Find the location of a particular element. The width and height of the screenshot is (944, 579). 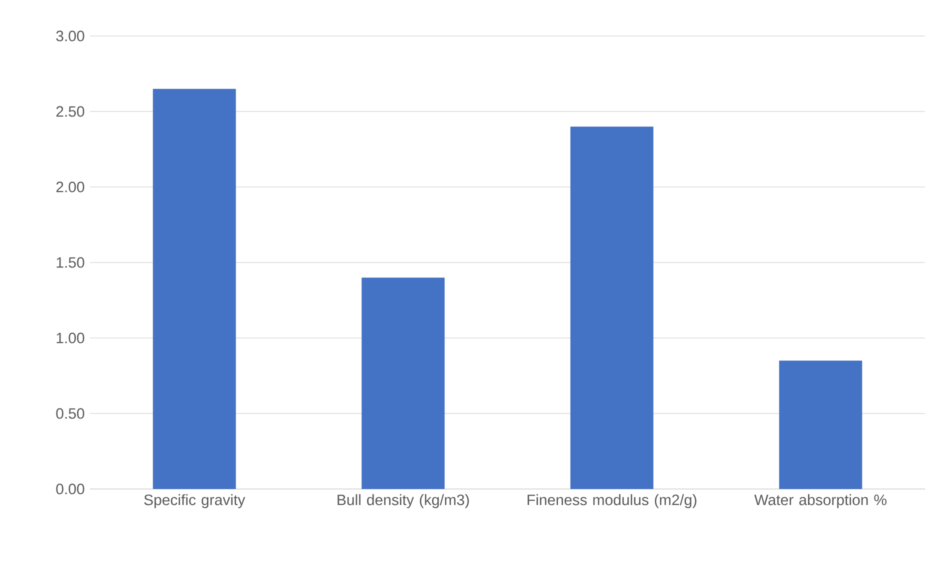

y-tick-label: 0.50 is located at coordinates (70, 413).